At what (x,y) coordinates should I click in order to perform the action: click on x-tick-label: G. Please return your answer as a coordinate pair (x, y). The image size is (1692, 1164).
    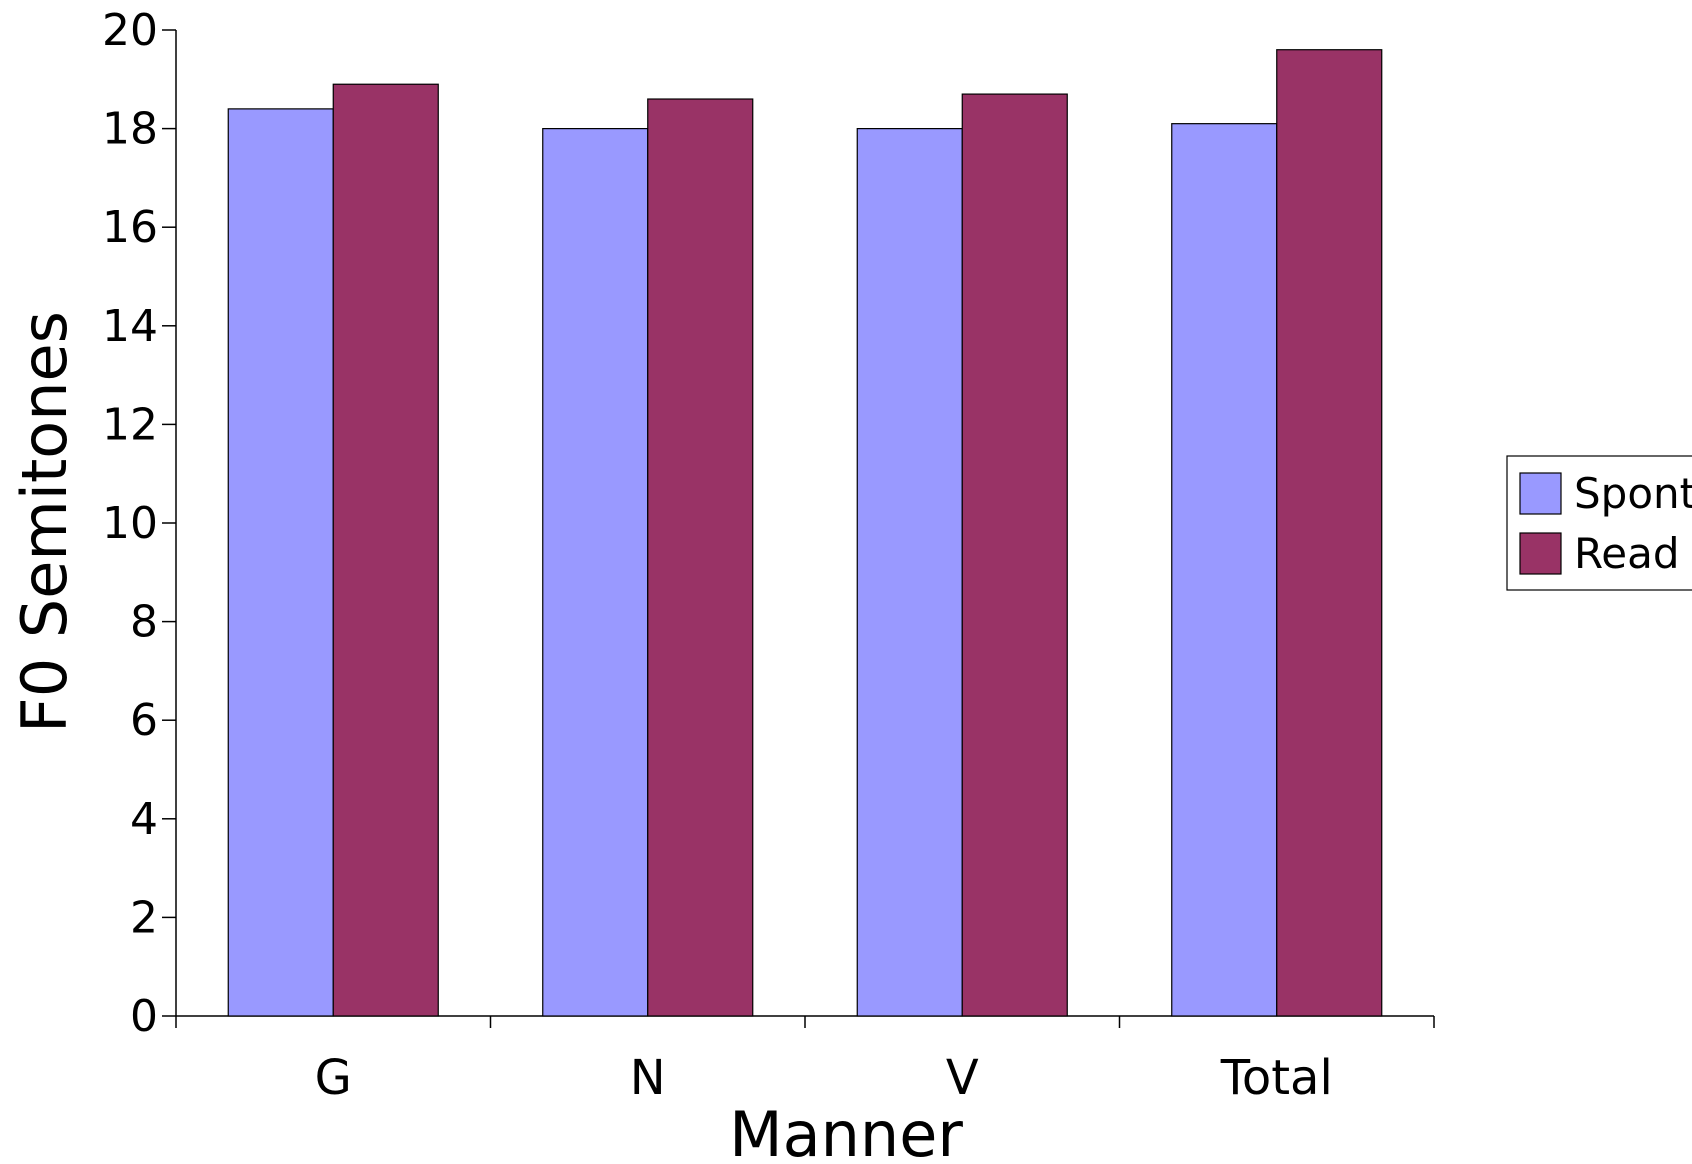
    Looking at the image, I should click on (333, 1078).